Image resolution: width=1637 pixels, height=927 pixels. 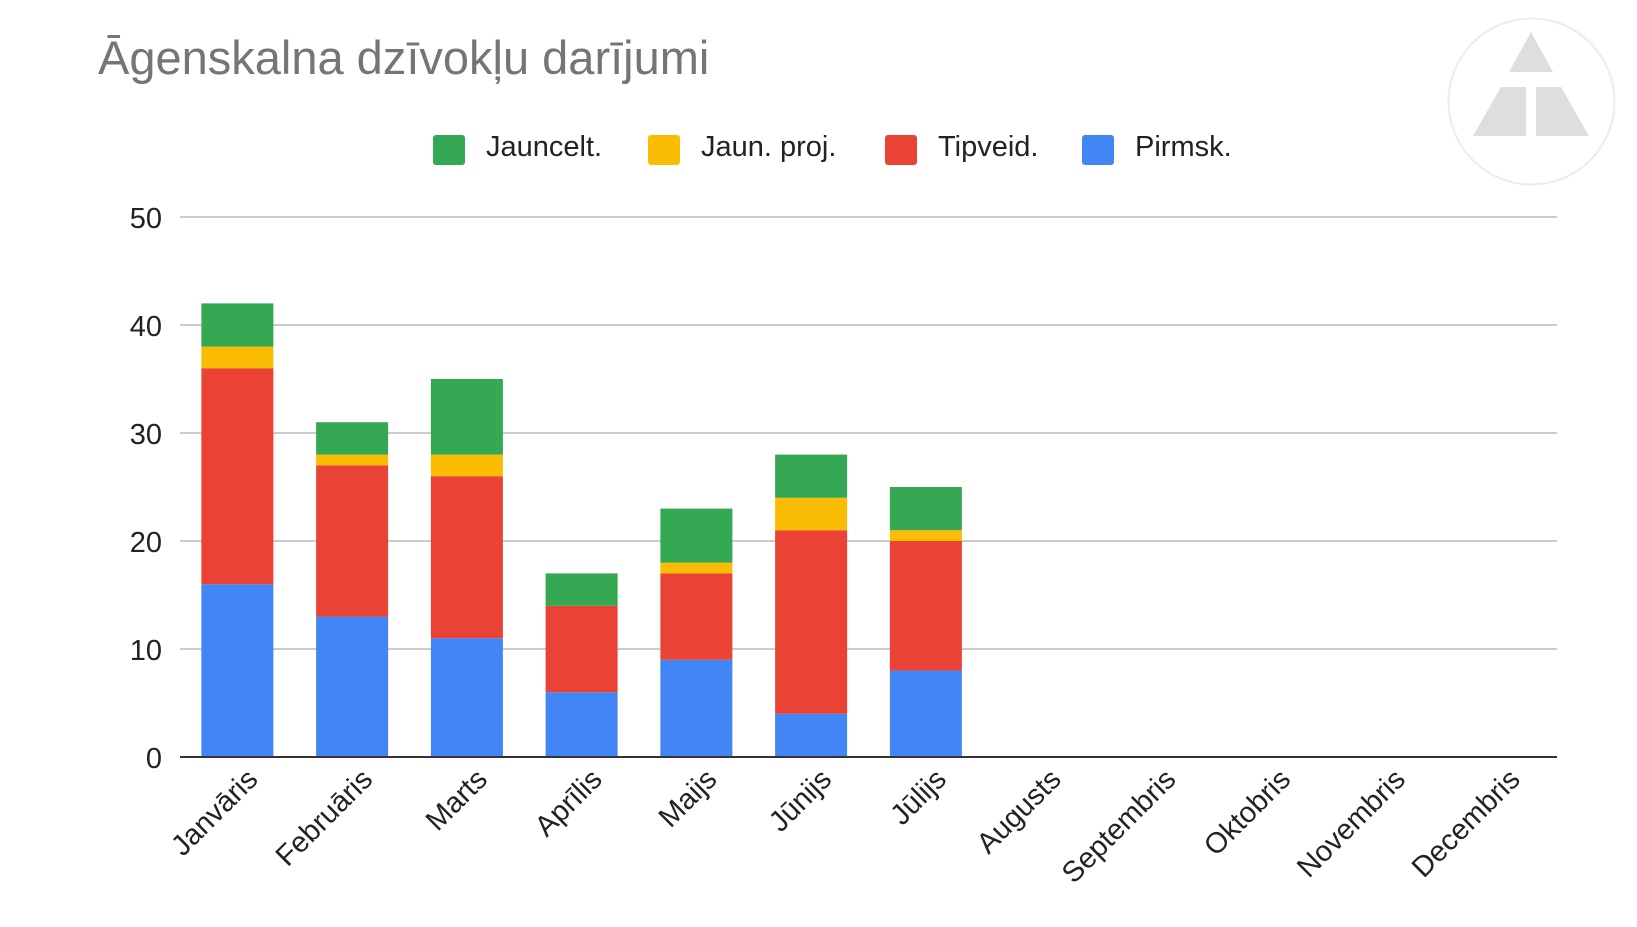 I want to click on legend-label-pirmsk: Pirmsk., so click(x=1183, y=147).